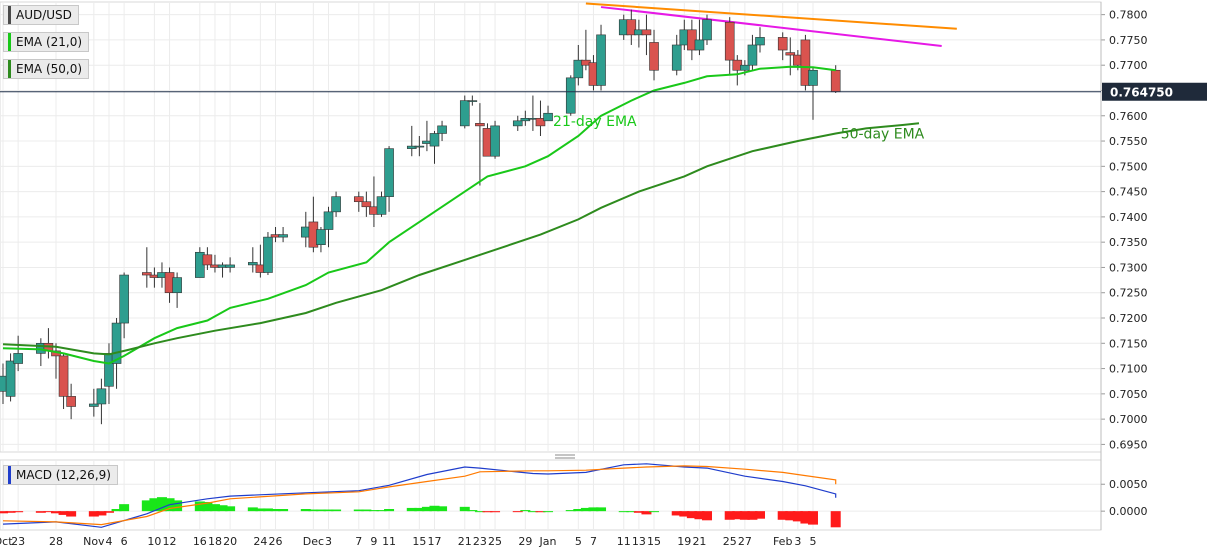 This screenshot has height=559, width=1207. What do you see at coordinates (60, 475) in the screenshot?
I see `legend-macd: MACD (12,26,9)` at bounding box center [60, 475].